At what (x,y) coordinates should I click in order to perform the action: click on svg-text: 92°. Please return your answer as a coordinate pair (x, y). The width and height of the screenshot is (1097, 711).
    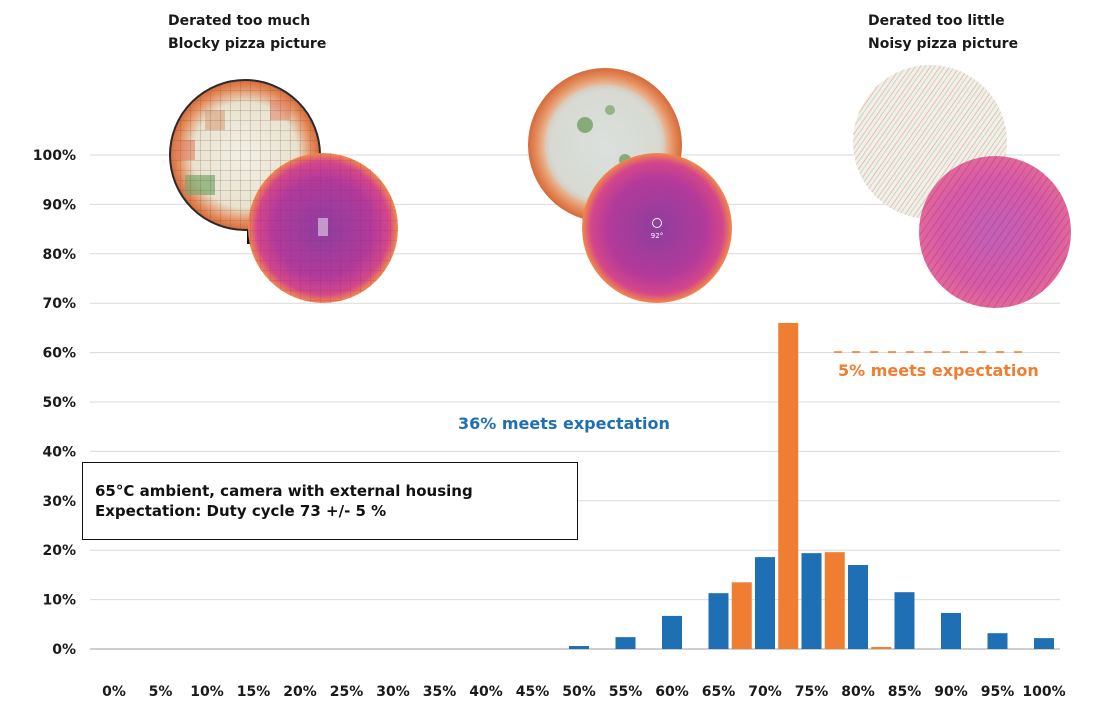
    Looking at the image, I should click on (657, 236).